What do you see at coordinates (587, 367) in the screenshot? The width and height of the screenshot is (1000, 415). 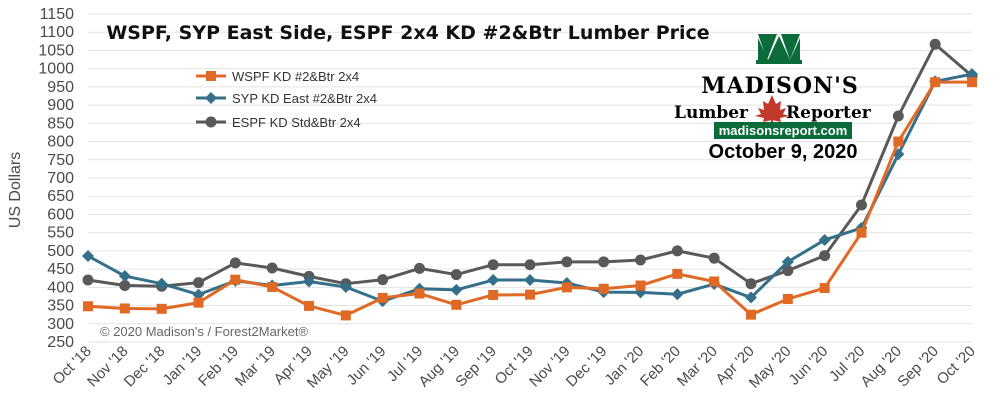 I see `x-tick-label: Dec '19` at bounding box center [587, 367].